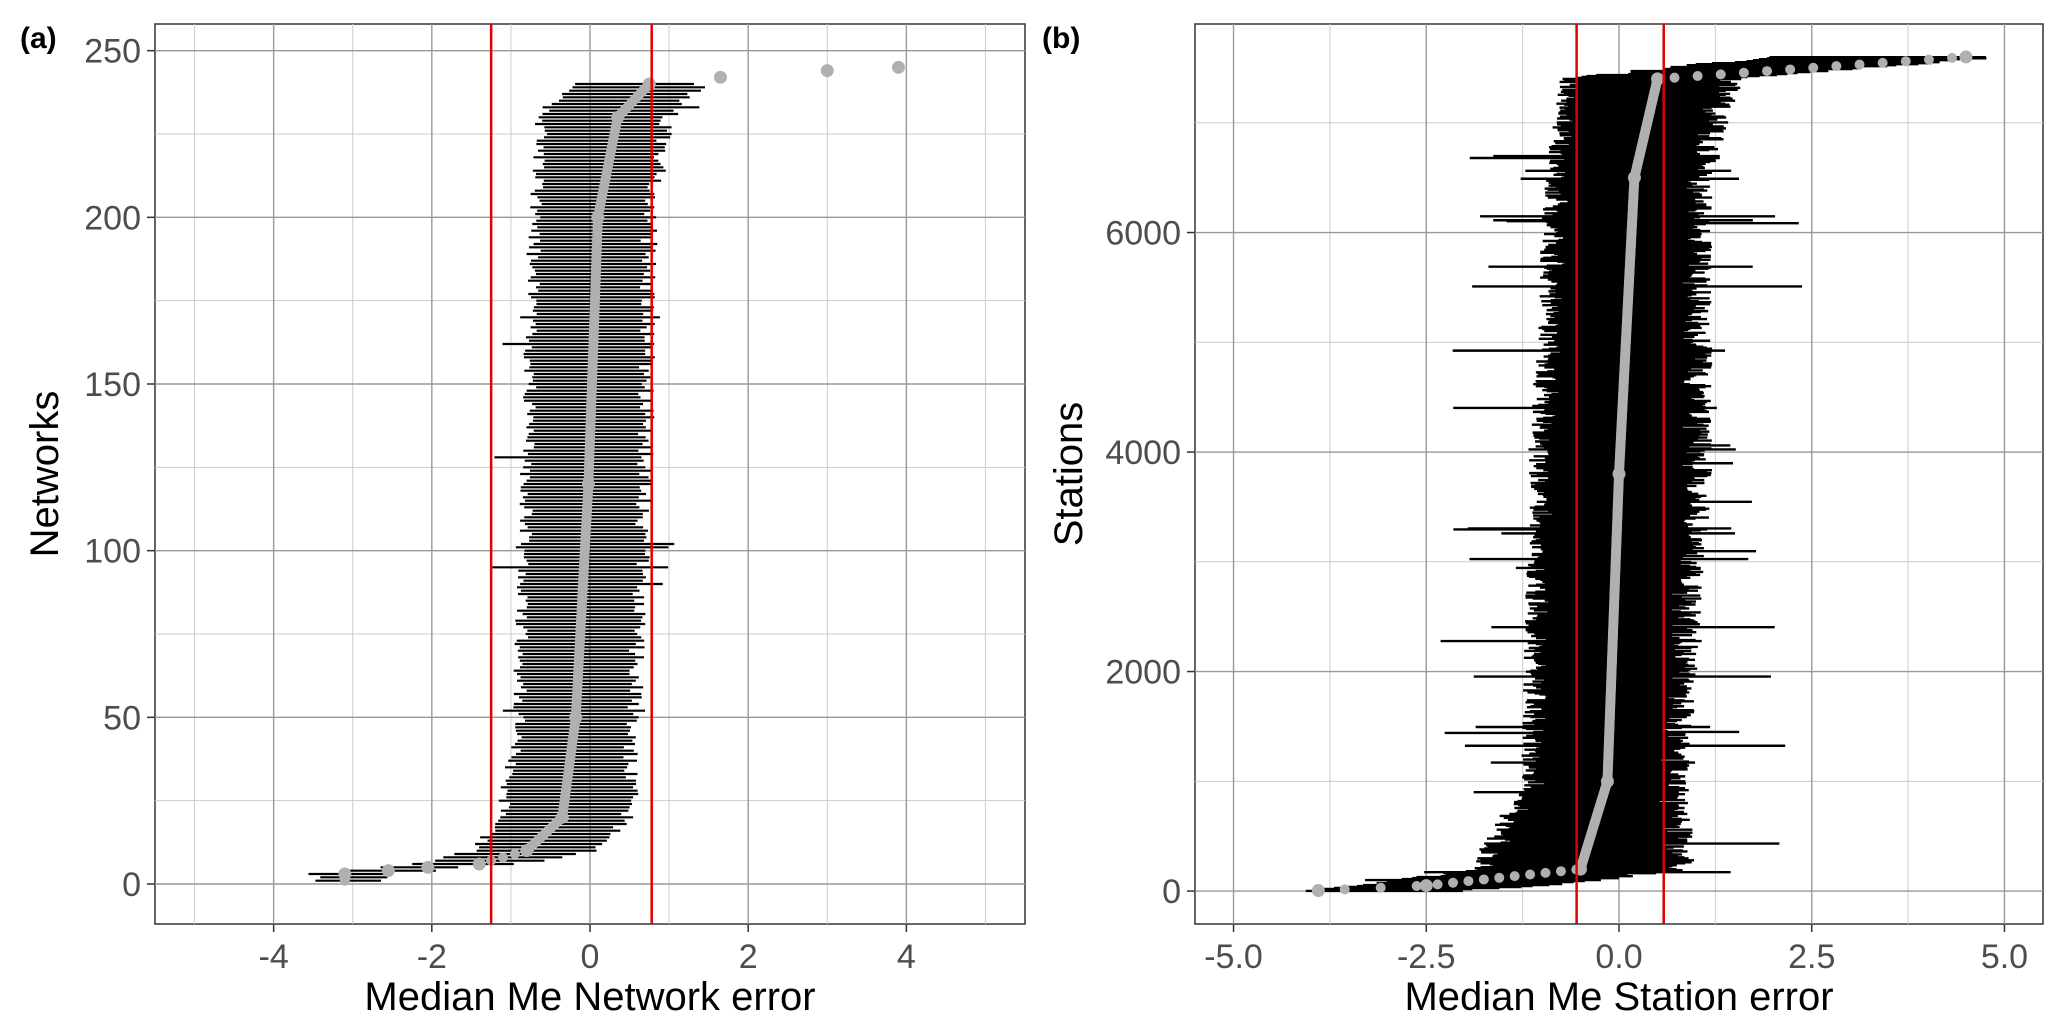 This screenshot has height=1033, width=2067. Describe the element at coordinates (1069, 474) in the screenshot. I see `panel-b-y-axis-title: Stations` at that location.